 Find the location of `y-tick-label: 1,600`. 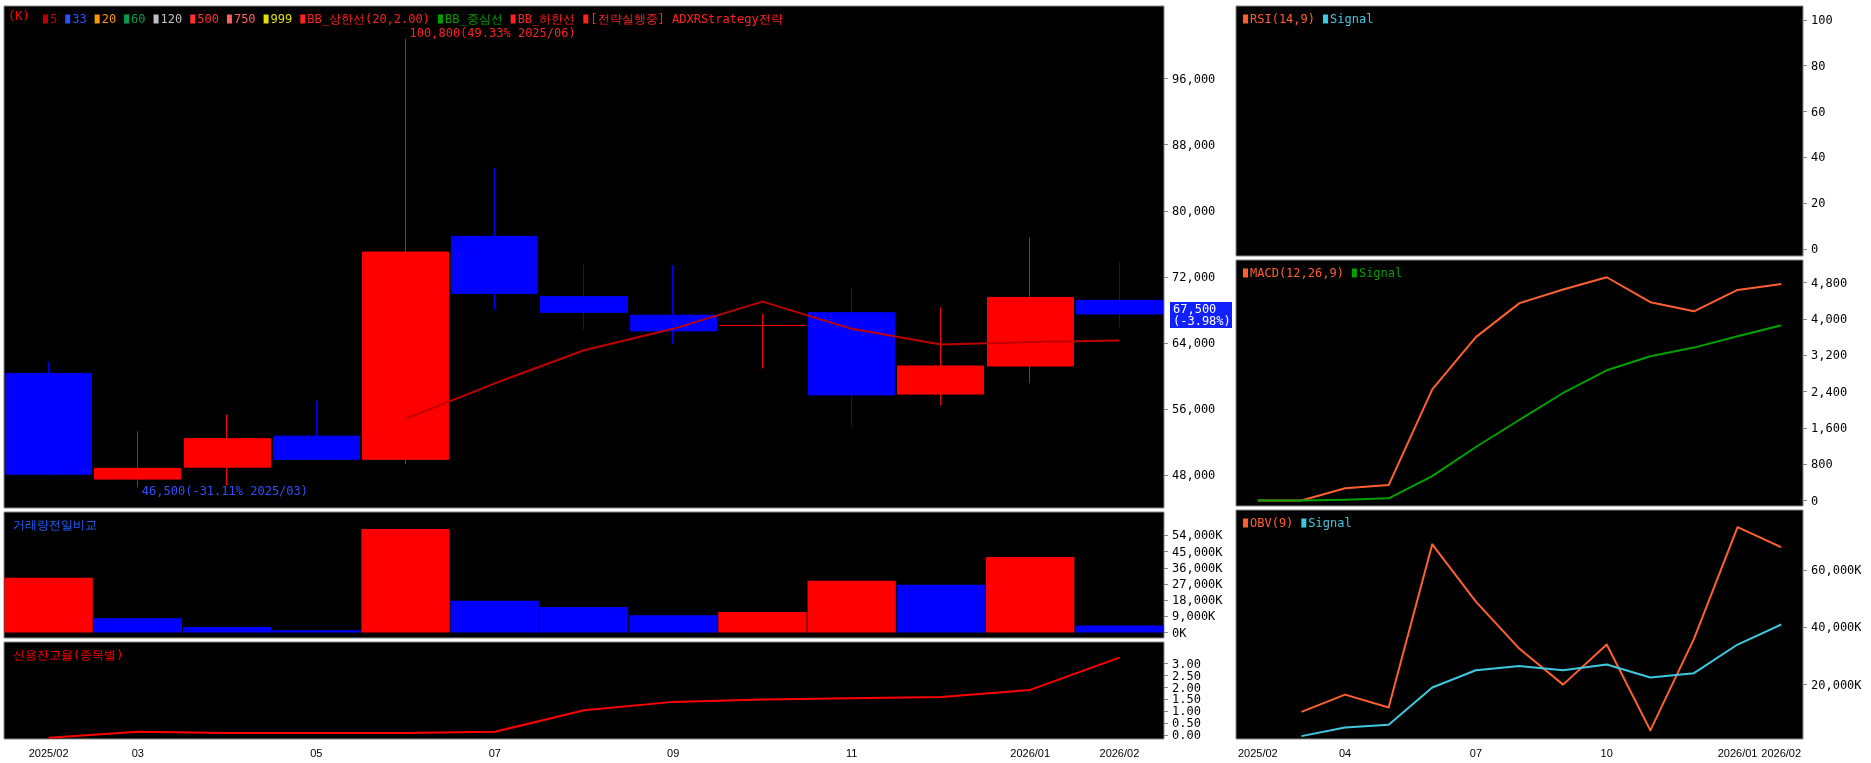

y-tick-label: 1,600 is located at coordinates (1829, 427).